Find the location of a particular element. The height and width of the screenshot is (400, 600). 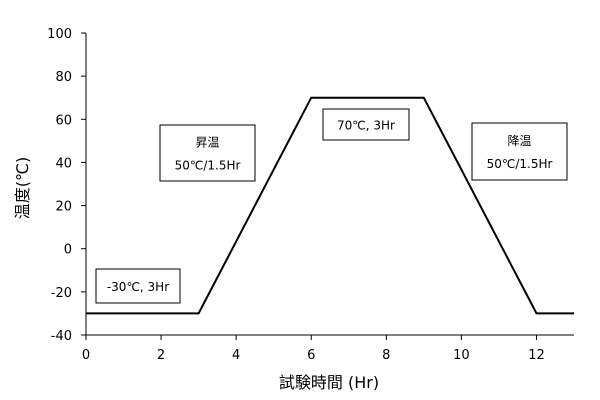

x-axis-title: 試験時間 (Hr) is located at coordinates (329, 382).